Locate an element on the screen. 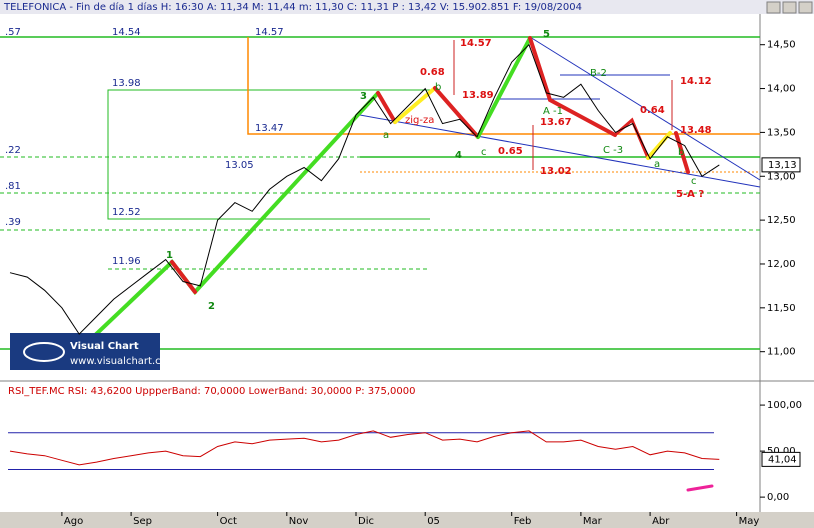 Image resolution: width=814 pixels, height=528 pixels. x-tick-label: Dic is located at coordinates (366, 521).